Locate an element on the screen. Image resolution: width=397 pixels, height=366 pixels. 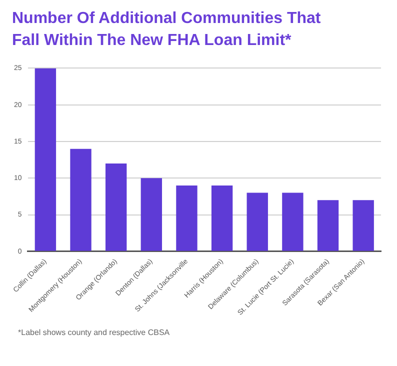
chart-title: Number Of Additional Communities That Fall Within The New FHA Loan Limit* is located at coordinates (167, 30).